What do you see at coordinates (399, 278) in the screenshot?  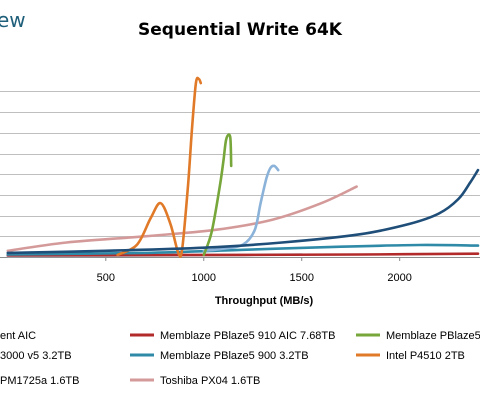 I see `x-tick-label-3: 2000` at bounding box center [399, 278].